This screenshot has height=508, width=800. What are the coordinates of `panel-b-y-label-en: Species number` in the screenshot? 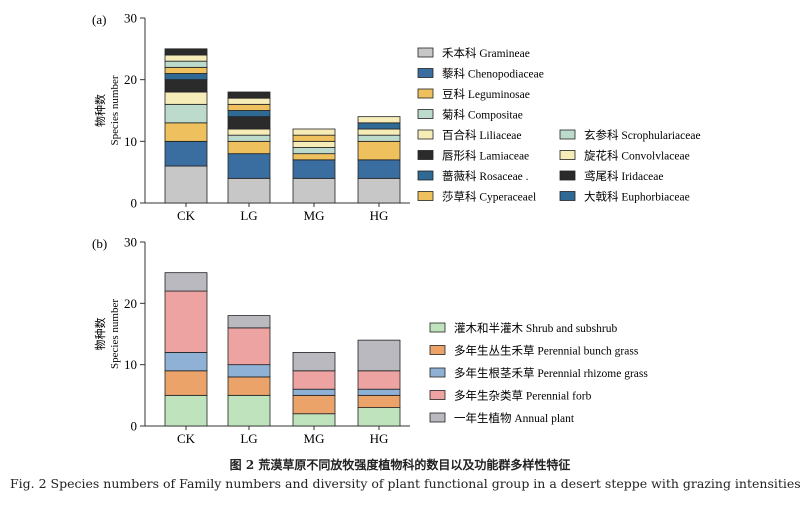 It's located at (115, 334).